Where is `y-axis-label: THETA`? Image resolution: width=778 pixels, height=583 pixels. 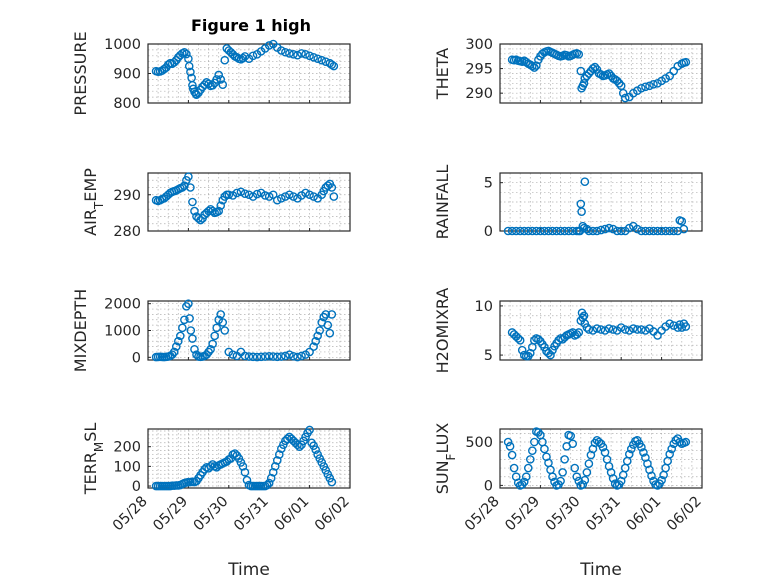
y-axis-label: THETA is located at coordinates (442, 74).